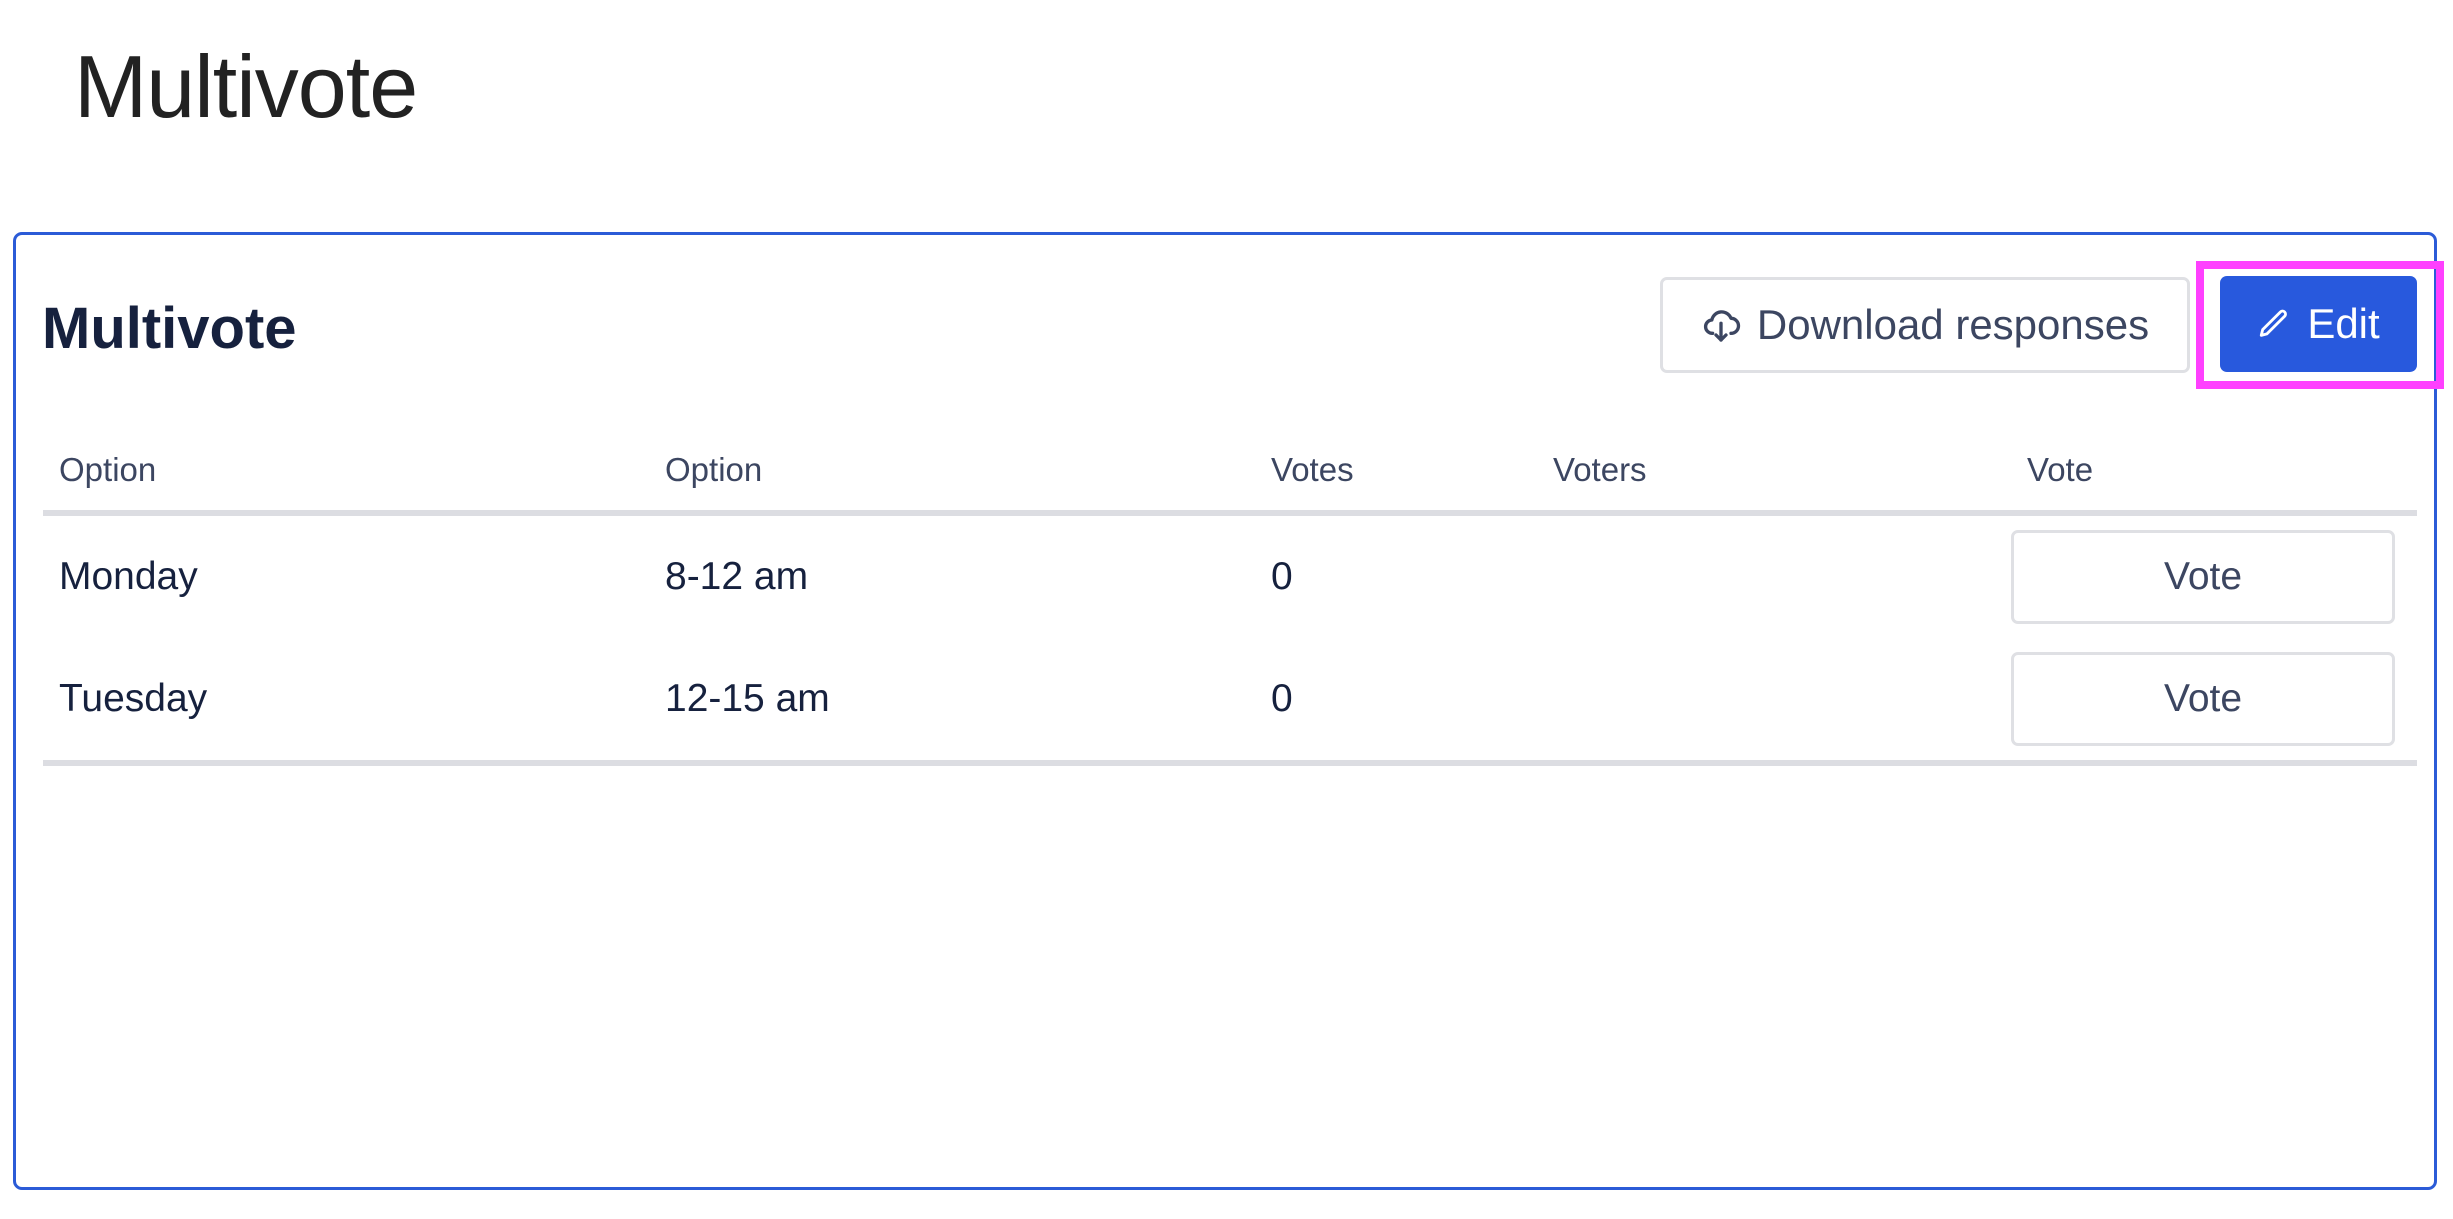  Describe the element at coordinates (952, 473) in the screenshot. I see `header-option-2: Option` at that location.